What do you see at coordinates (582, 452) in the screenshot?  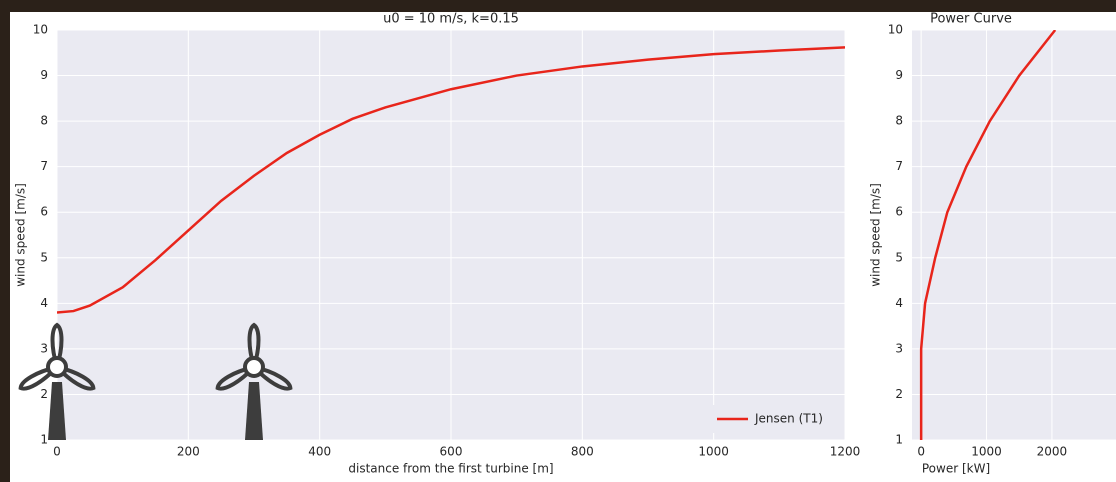 I see `x-tick-label: 800` at bounding box center [582, 452].